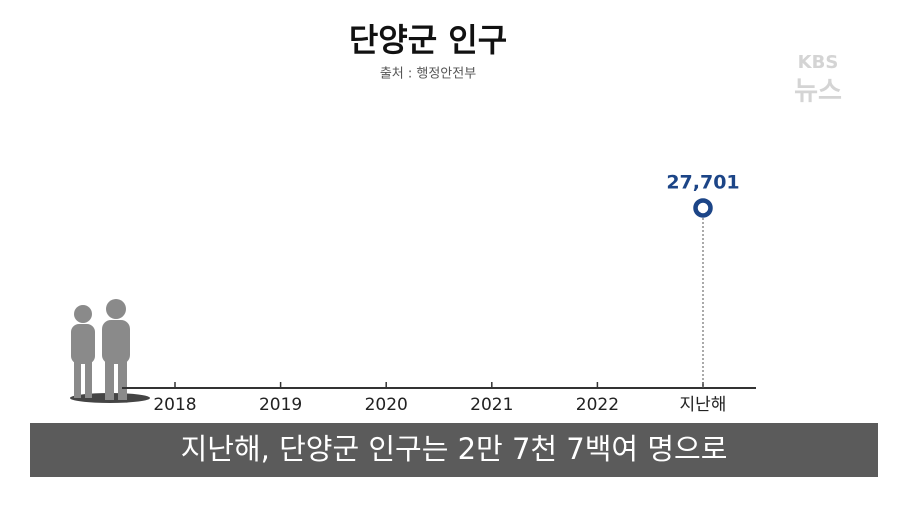  Describe the element at coordinates (174, 405) in the screenshot. I see `x-tick-label: 2018` at that location.